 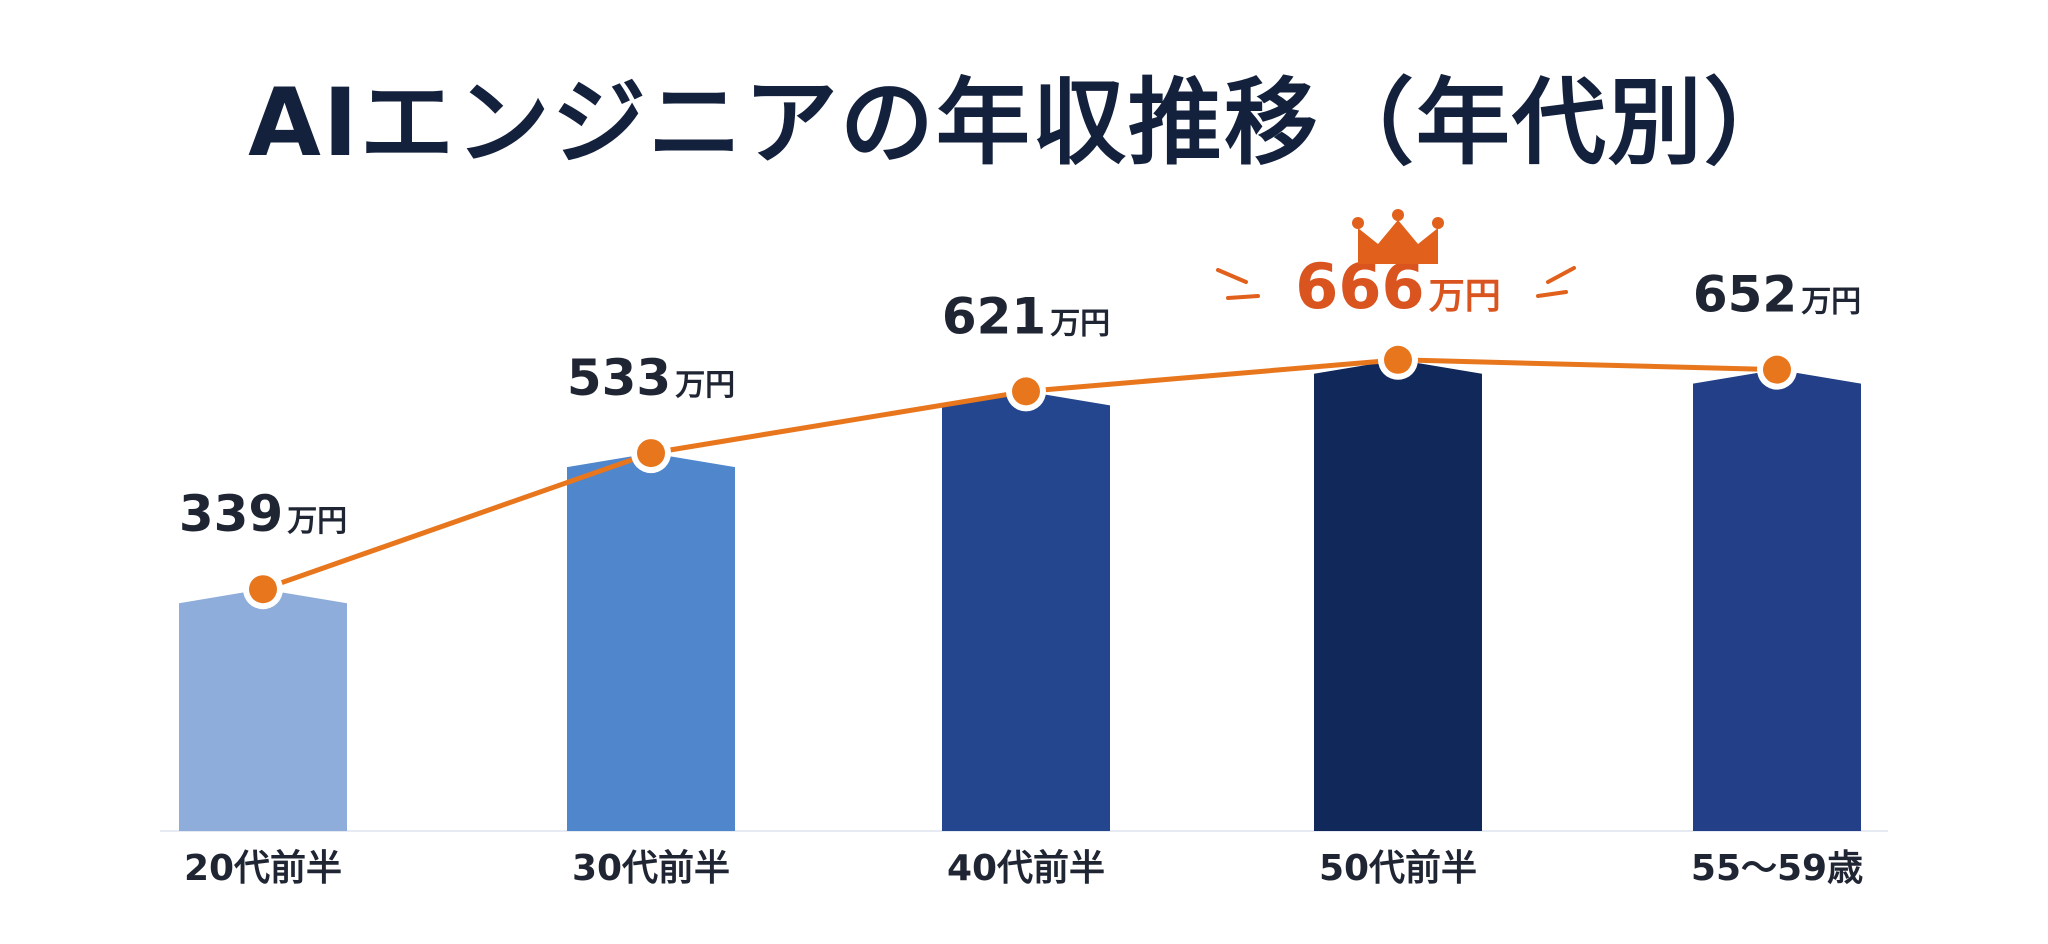 I want to click on value-unit-3: 万円, so click(x=1080, y=323).